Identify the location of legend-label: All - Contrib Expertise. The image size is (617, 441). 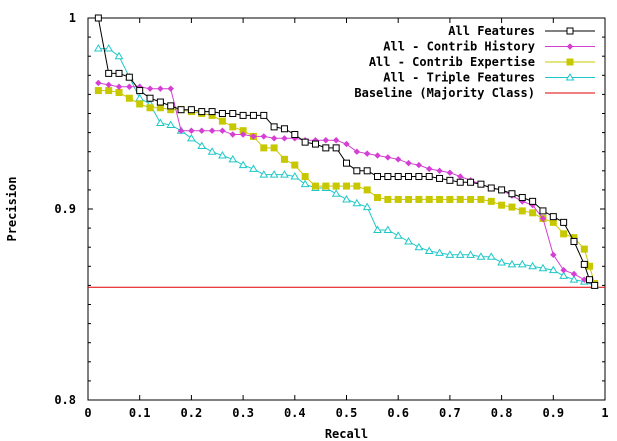
(452, 62).